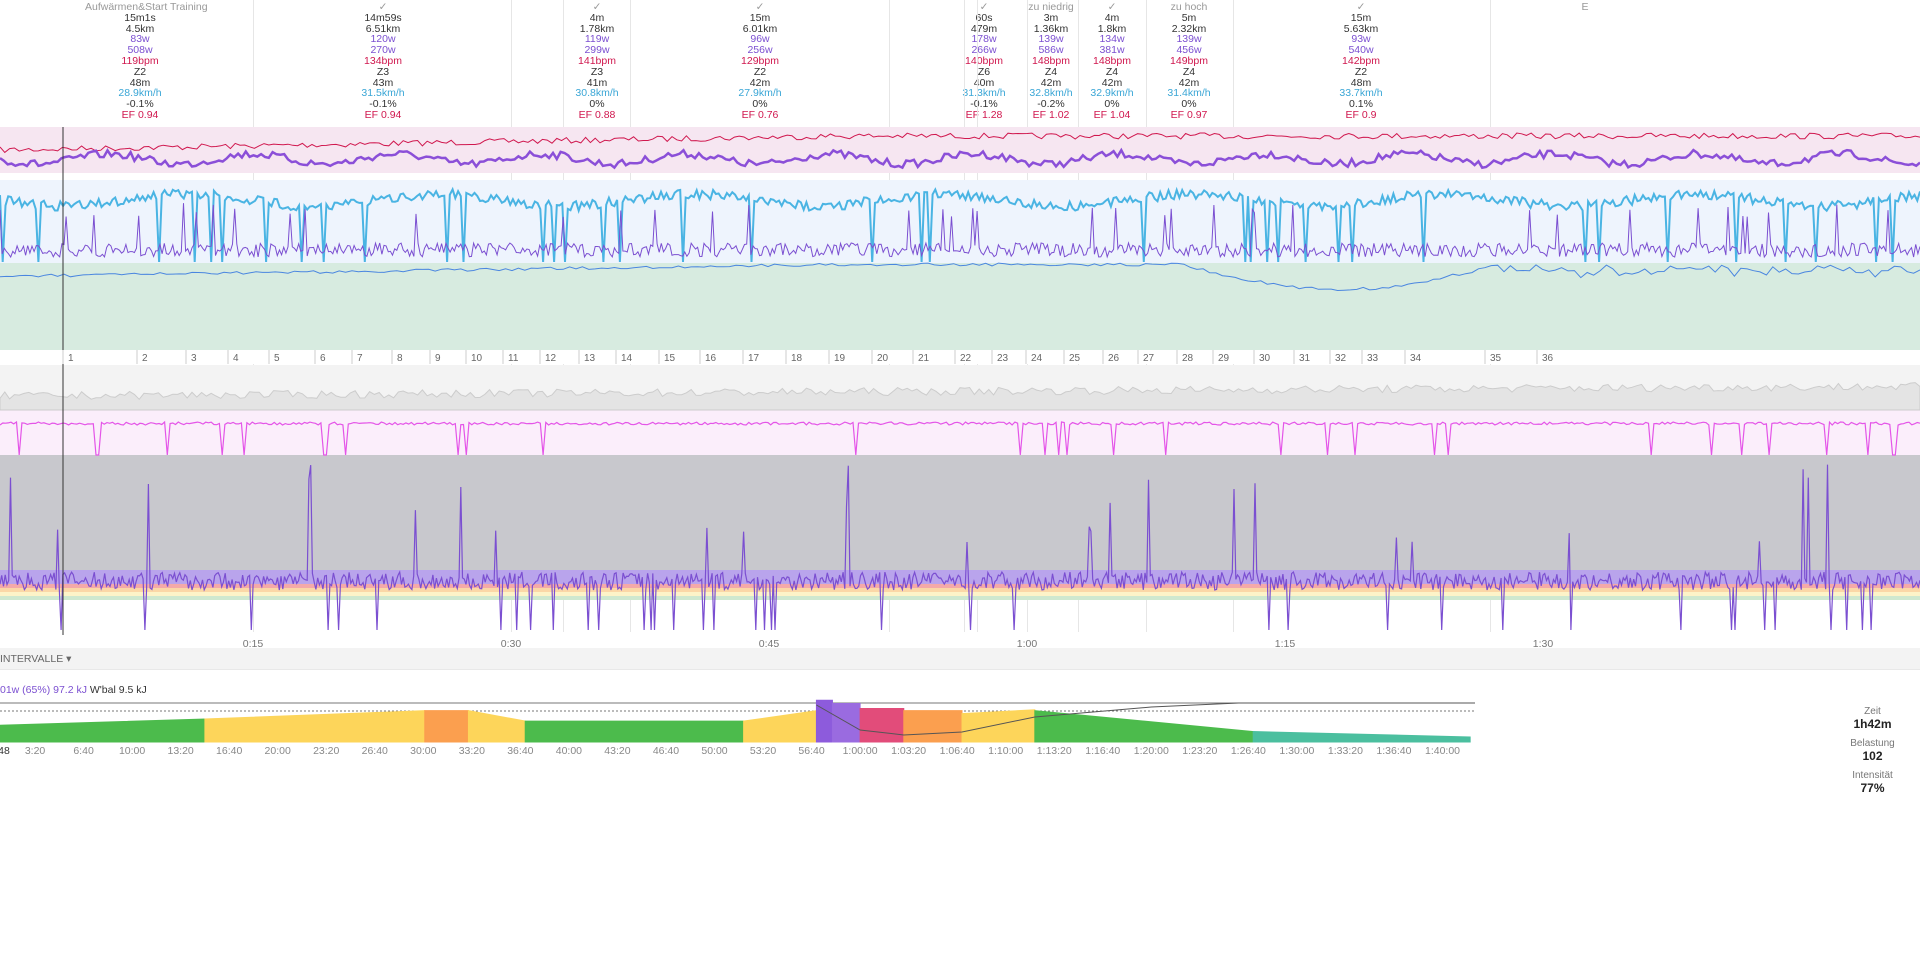 The image size is (1920, 958). What do you see at coordinates (984, 114) in the screenshot?
I see `interval-ef: EF 1.28` at bounding box center [984, 114].